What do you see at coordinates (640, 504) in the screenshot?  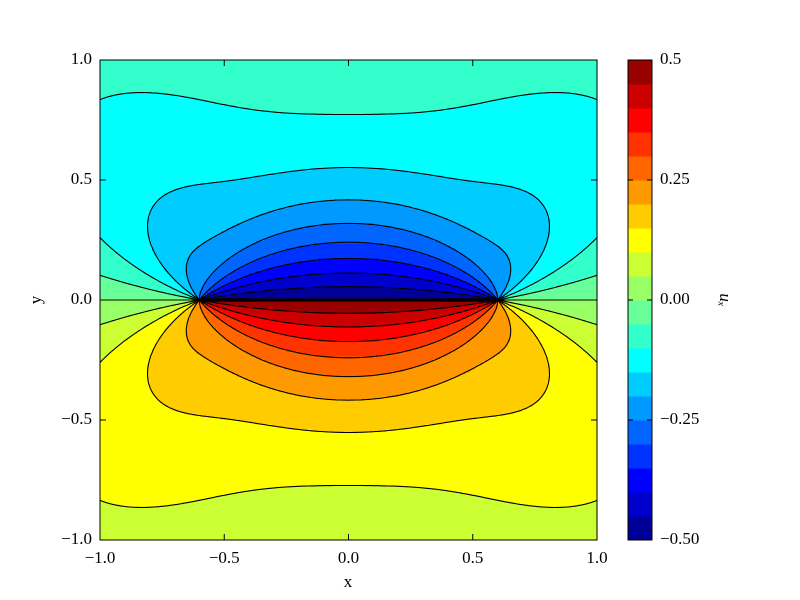 I see `colorbar-band` at bounding box center [640, 504].